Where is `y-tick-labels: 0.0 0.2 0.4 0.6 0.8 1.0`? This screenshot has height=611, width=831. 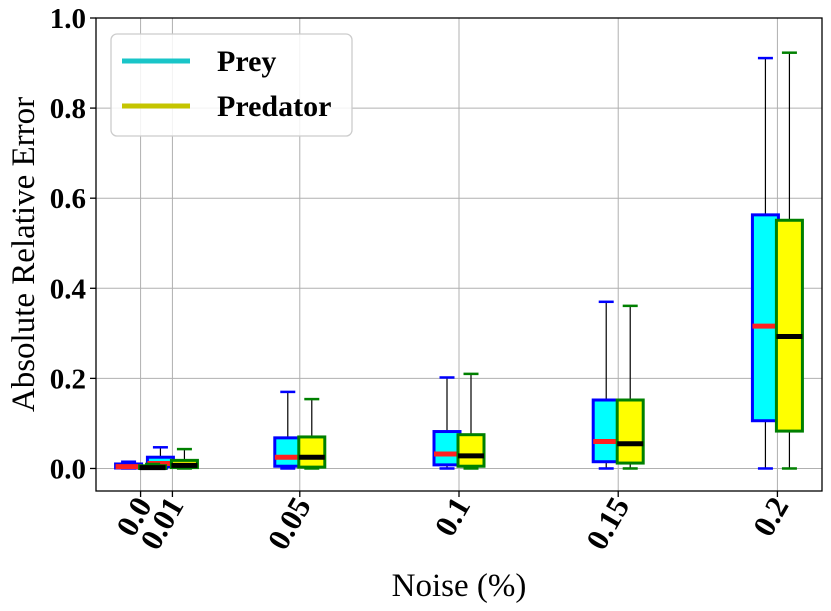 y-tick-labels: 0.0 0.2 0.4 0.6 0.8 1.0 is located at coordinates (73, 244).